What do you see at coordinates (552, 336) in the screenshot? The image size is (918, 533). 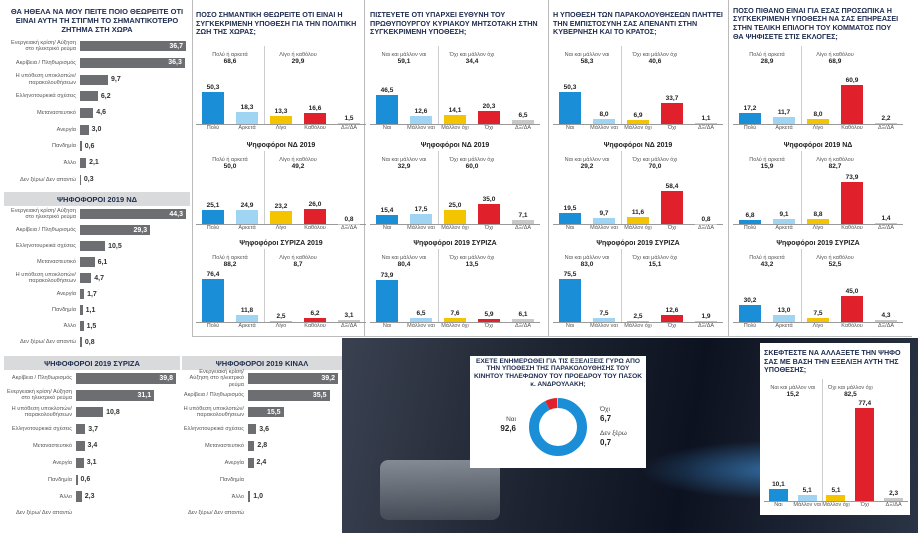 I see `panel-bottom-border` at bounding box center [552, 336].